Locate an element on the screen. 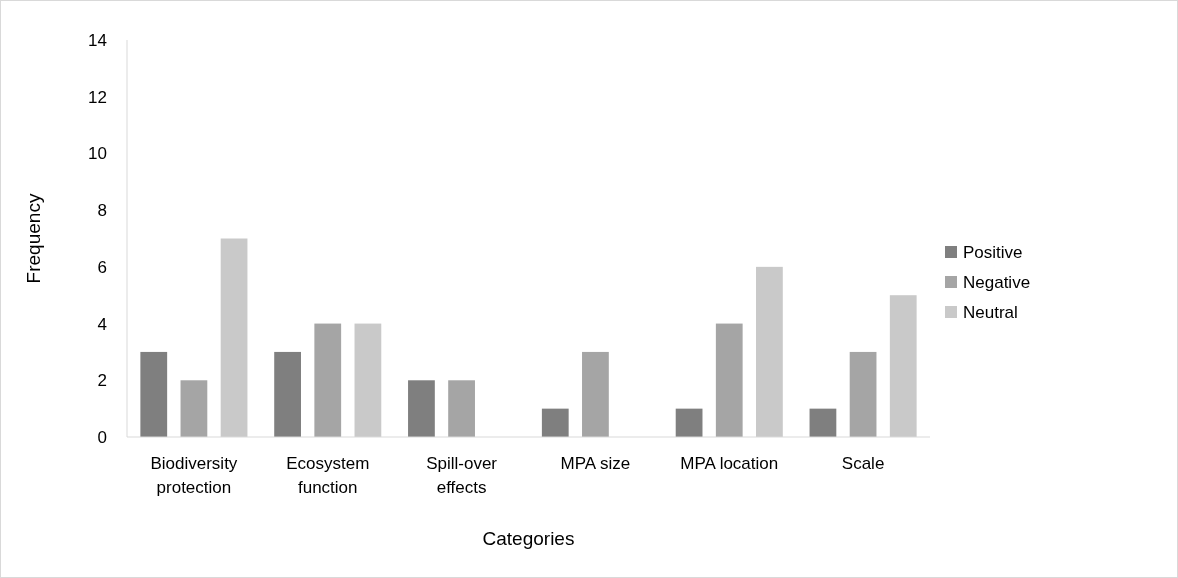  x-tick-label: MPA size is located at coordinates (595, 463).